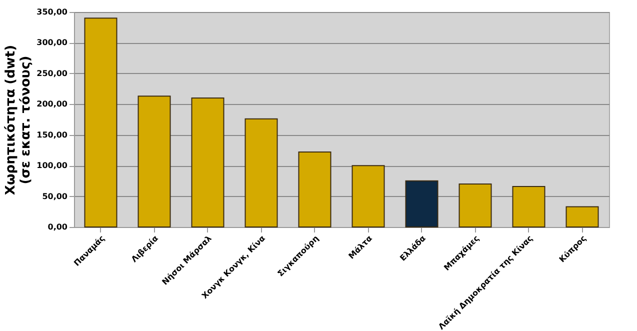 The image size is (637, 331). Describe the element at coordinates (52, 43) in the screenshot. I see `y-tick-label: 300,00` at that location.